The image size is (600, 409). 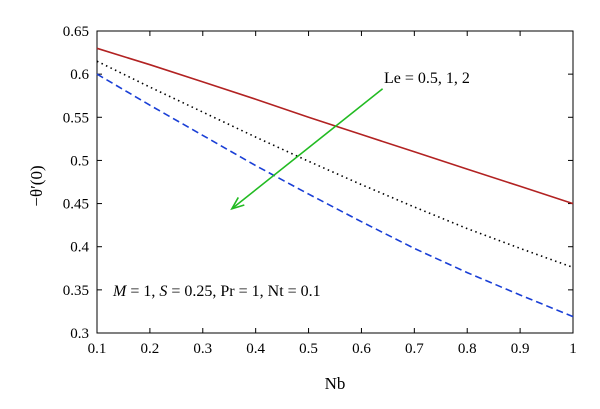 What do you see at coordinates (414, 349) in the screenshot?
I see `x-tick-label: 0.7` at bounding box center [414, 349].